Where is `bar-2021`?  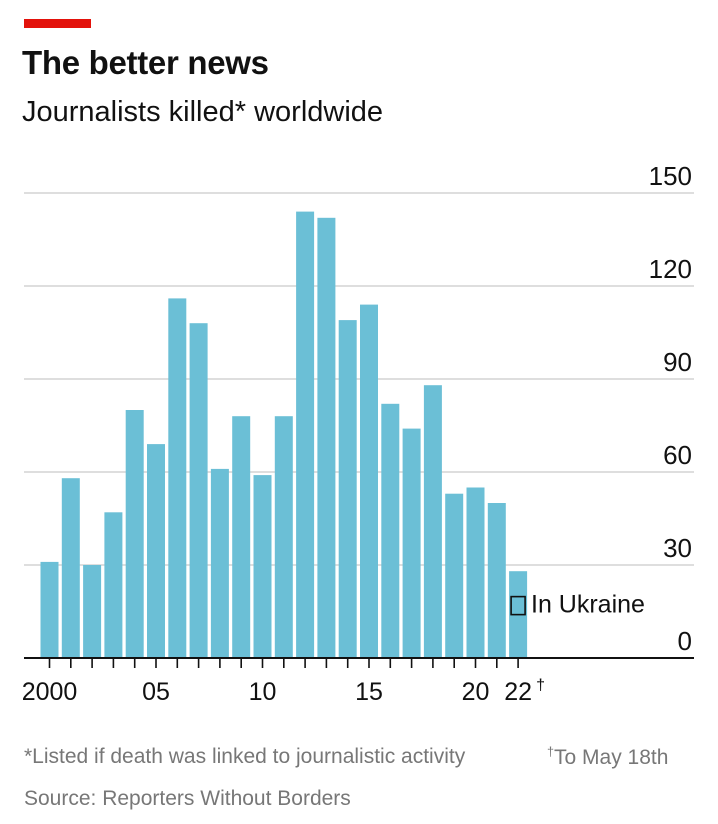
bar-2021 is located at coordinates (496, 580).